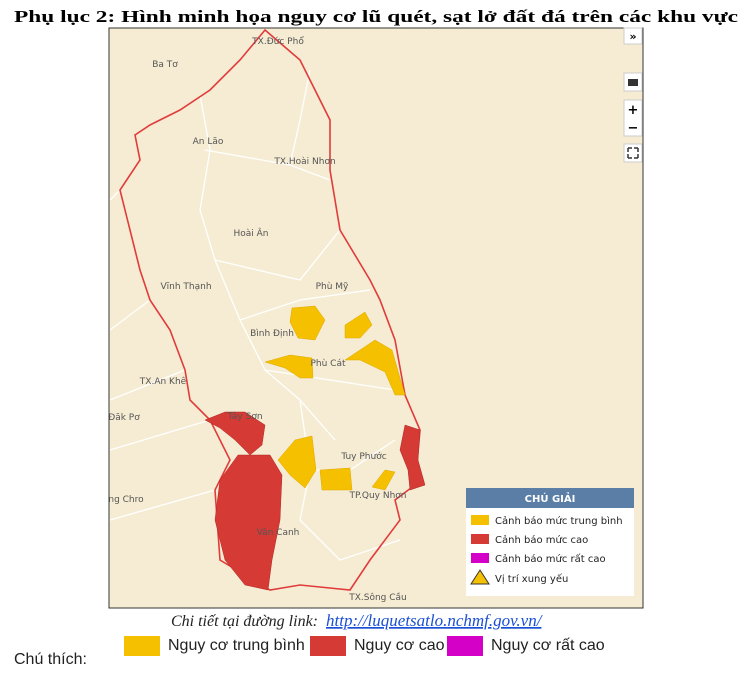 The width and height of the screenshot is (752, 682). Describe the element at coordinates (363, 456) in the screenshot. I see `map-label: Tuy Phước` at that location.